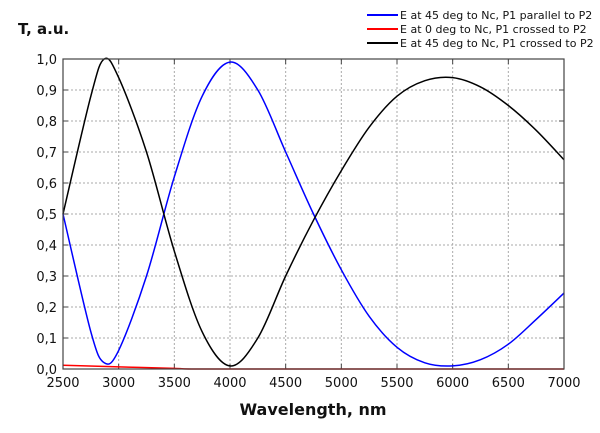 The width and height of the screenshot is (600, 433). Describe the element at coordinates (496, 15) in the screenshot. I see `legend-label-1: E at 45 deg to Nc, P1 parallel to P2` at that location.